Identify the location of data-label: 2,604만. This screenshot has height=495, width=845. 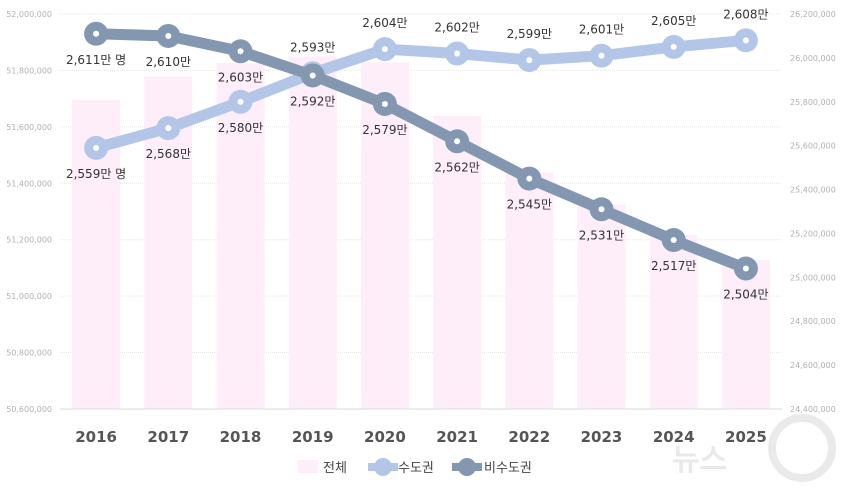
(384, 23).